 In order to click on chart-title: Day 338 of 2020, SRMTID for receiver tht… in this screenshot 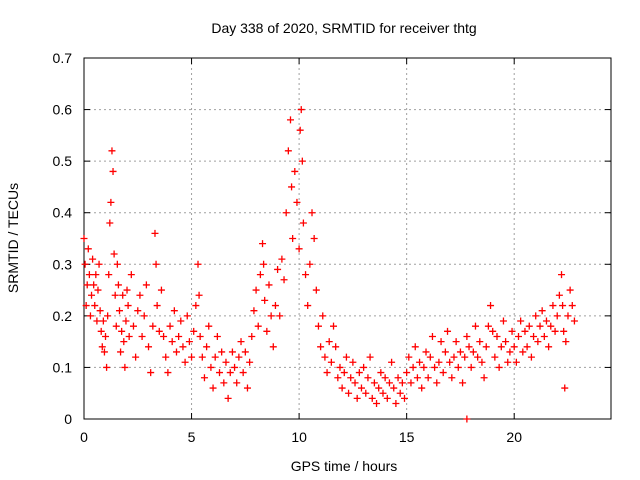, I will do `click(343, 28)`.